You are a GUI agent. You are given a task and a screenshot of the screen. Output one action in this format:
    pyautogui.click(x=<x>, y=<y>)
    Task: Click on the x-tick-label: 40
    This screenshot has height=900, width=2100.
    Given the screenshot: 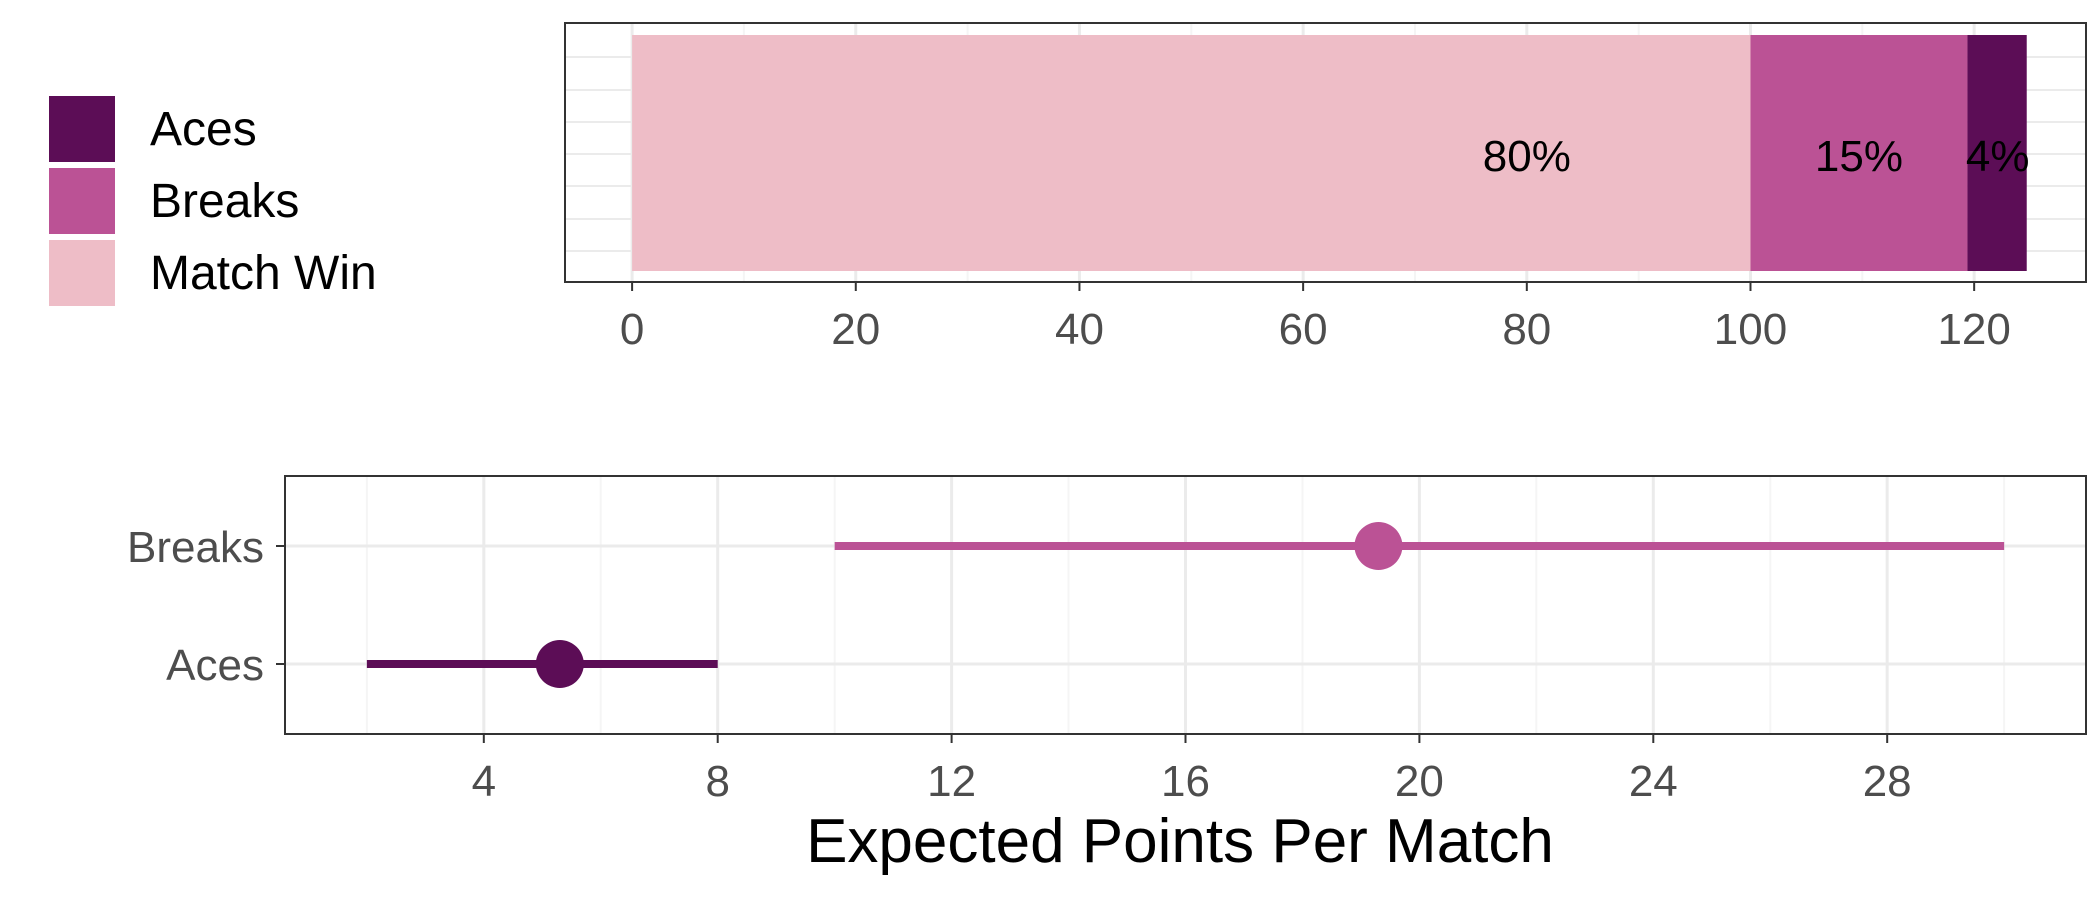 What is the action you would take?
    pyautogui.click(x=1079, y=329)
    